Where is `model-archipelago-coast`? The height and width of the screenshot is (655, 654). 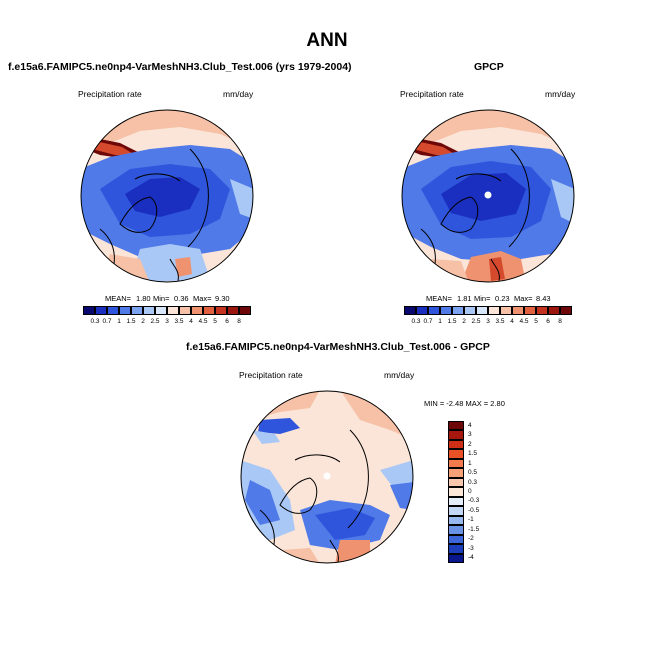
model-archipelago-coast is located at coordinates (157, 177).